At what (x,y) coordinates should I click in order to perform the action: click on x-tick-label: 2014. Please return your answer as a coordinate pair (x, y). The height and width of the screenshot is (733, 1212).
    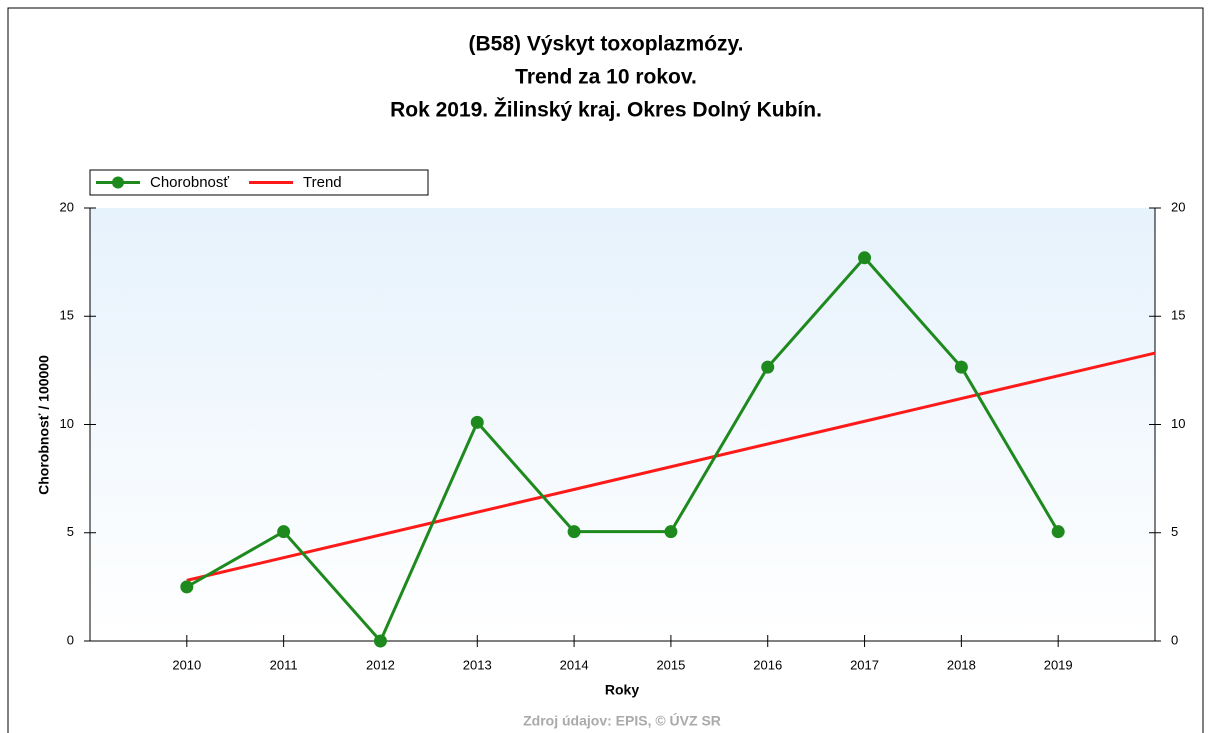
    Looking at the image, I should click on (574, 664).